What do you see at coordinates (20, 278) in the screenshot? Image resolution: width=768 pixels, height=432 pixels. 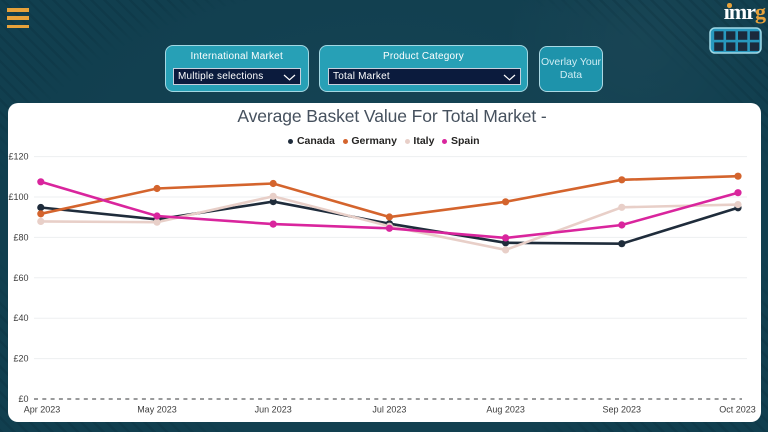 I see `svg-text: £60` at bounding box center [20, 278].